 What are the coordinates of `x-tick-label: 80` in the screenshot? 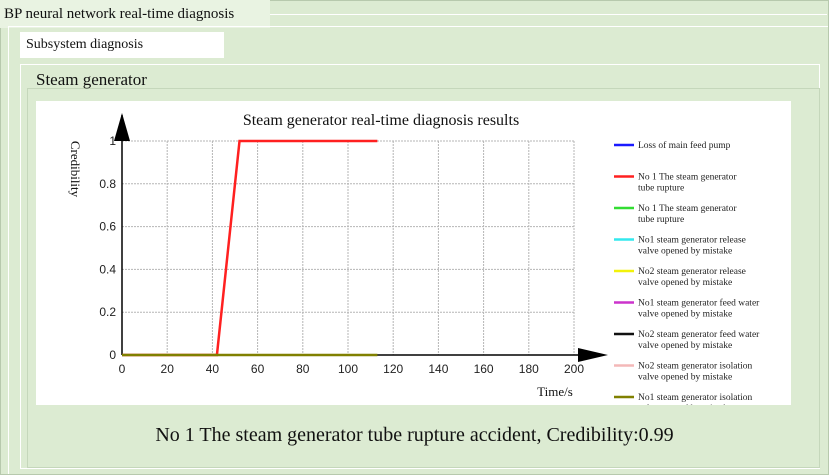 It's located at (303, 369).